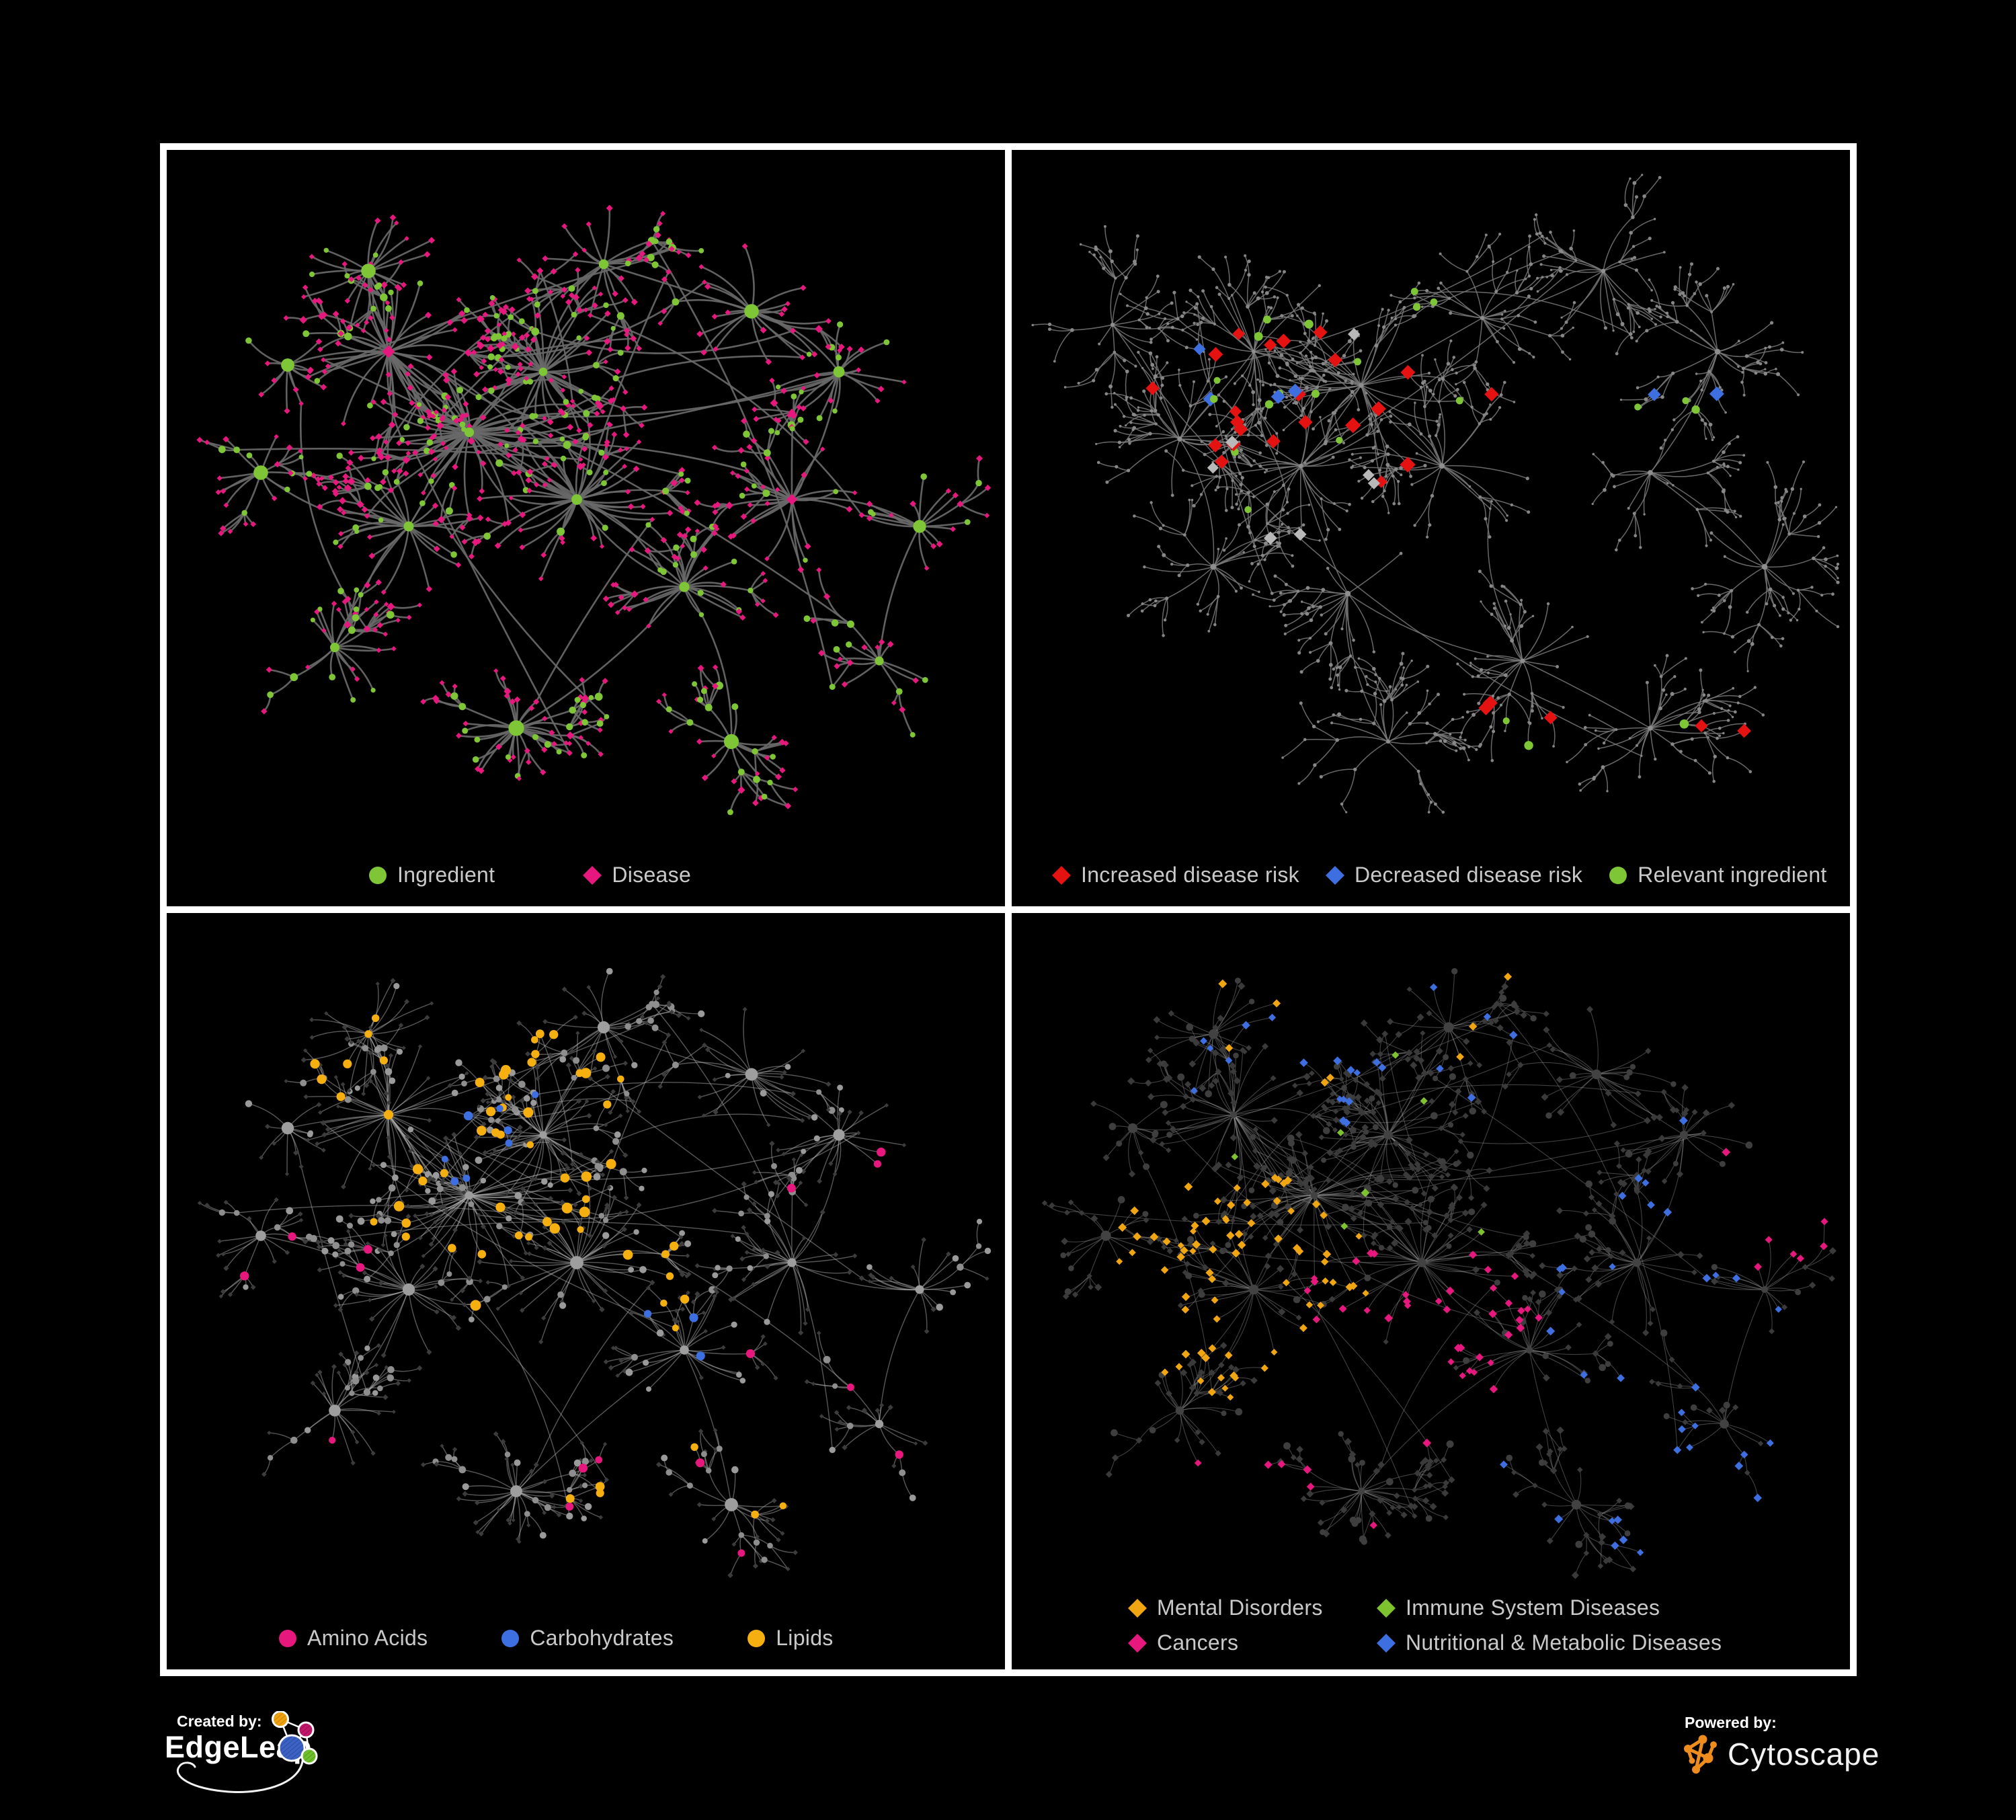 The image size is (2016, 1820). I want to click on legend-item: Ingredient, so click(431, 875).